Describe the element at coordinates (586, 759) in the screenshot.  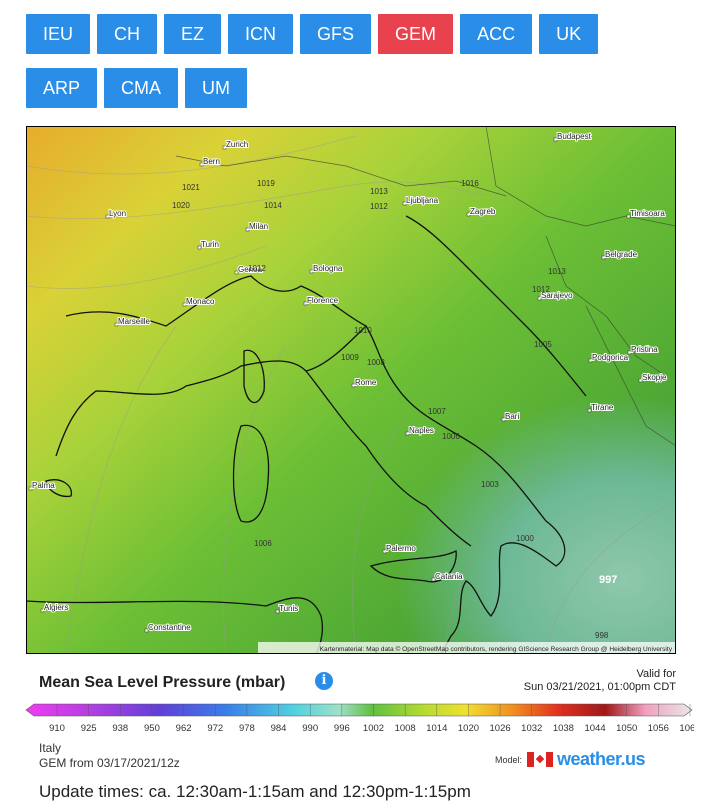
I see `brand-logo: weather.us` at that location.